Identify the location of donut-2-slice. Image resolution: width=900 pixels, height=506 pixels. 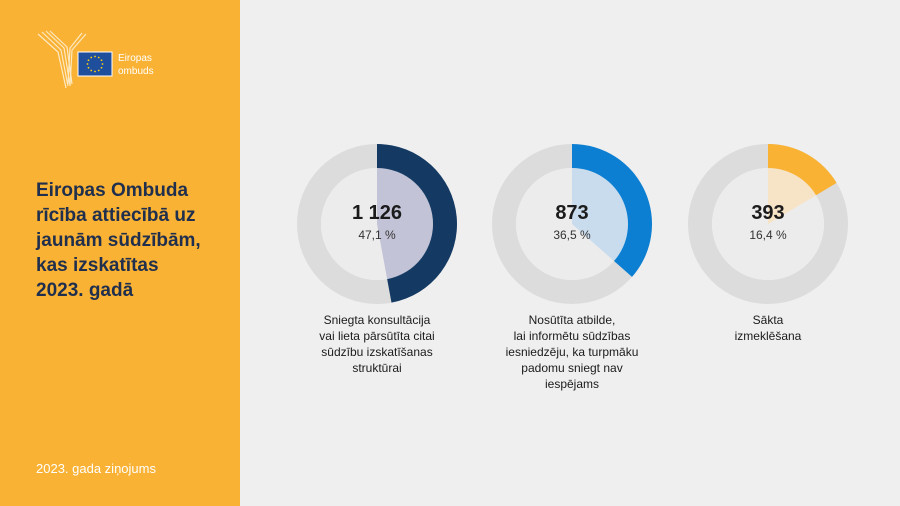
(612, 210).